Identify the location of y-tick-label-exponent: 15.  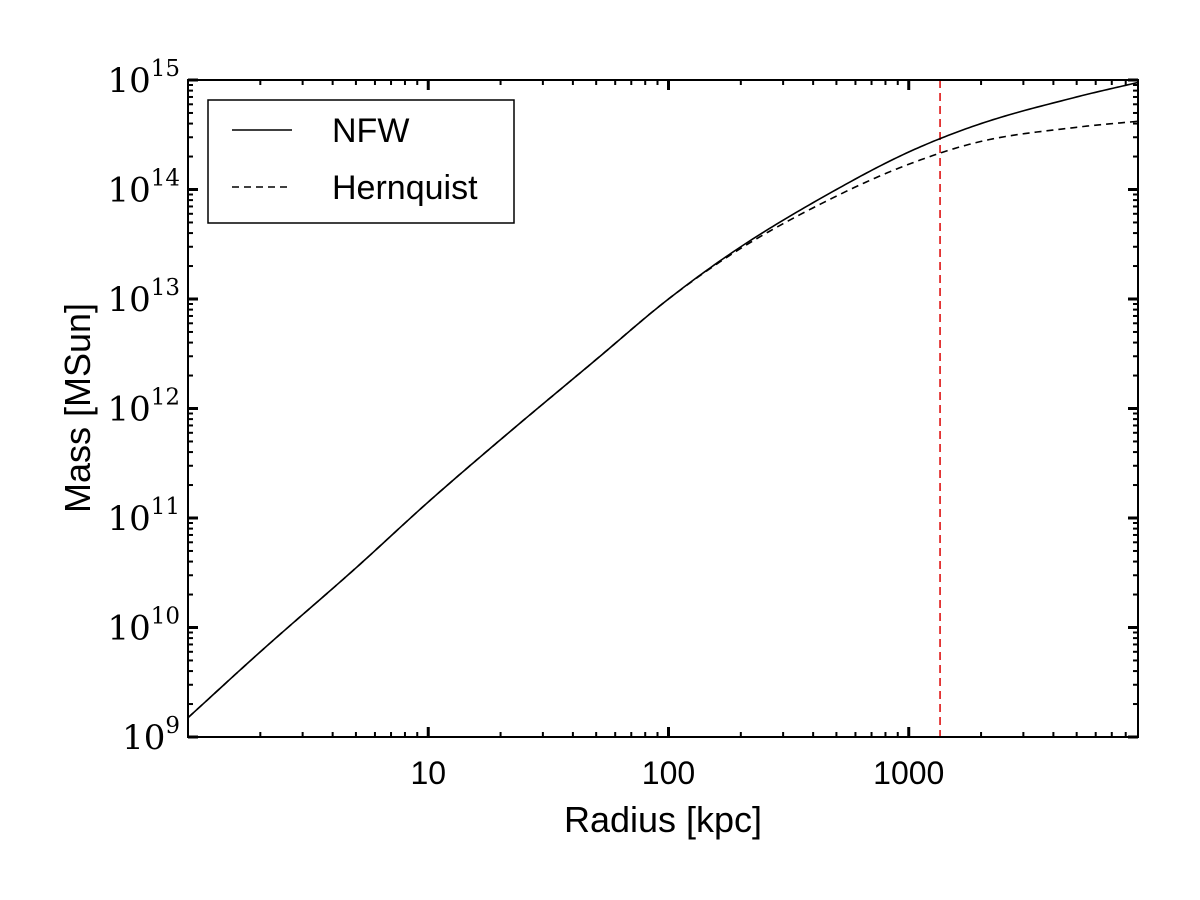
(165, 69).